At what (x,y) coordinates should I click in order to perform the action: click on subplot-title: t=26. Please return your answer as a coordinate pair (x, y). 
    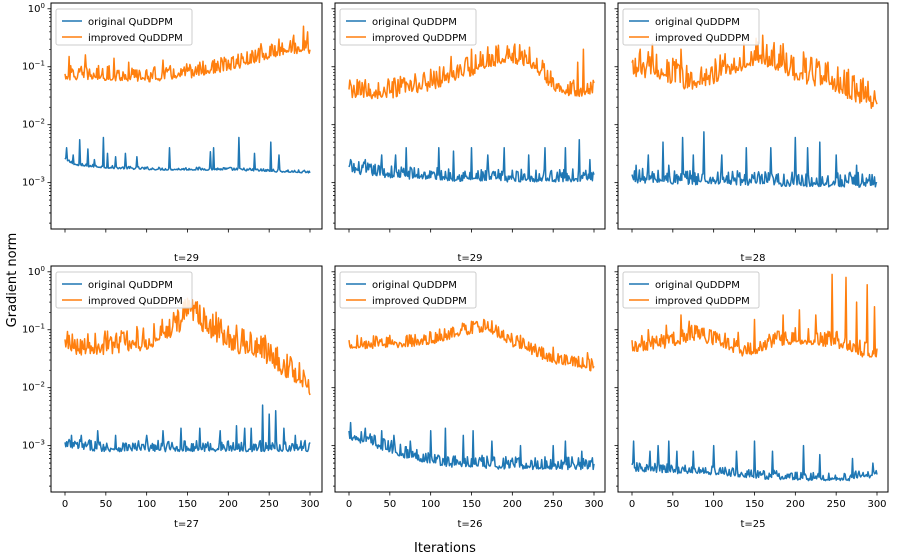
    Looking at the image, I should click on (469, 524).